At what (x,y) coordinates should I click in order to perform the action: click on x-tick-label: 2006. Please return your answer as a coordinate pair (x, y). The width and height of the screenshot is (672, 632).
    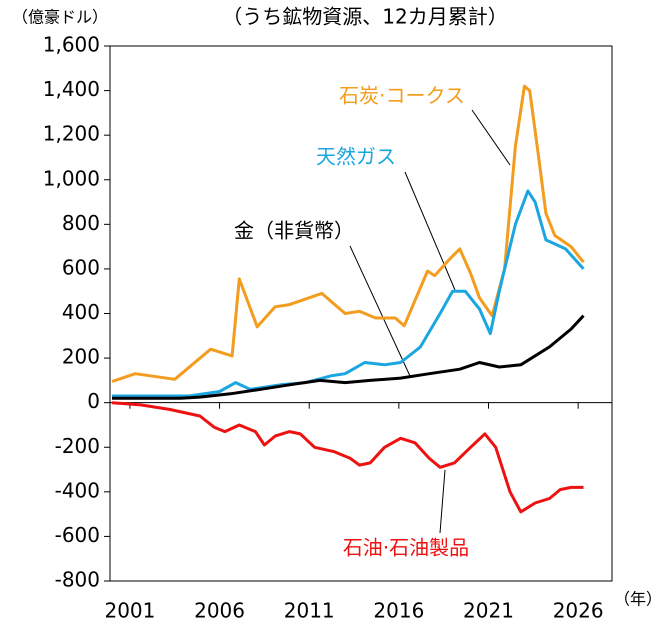
    Looking at the image, I should click on (219, 611).